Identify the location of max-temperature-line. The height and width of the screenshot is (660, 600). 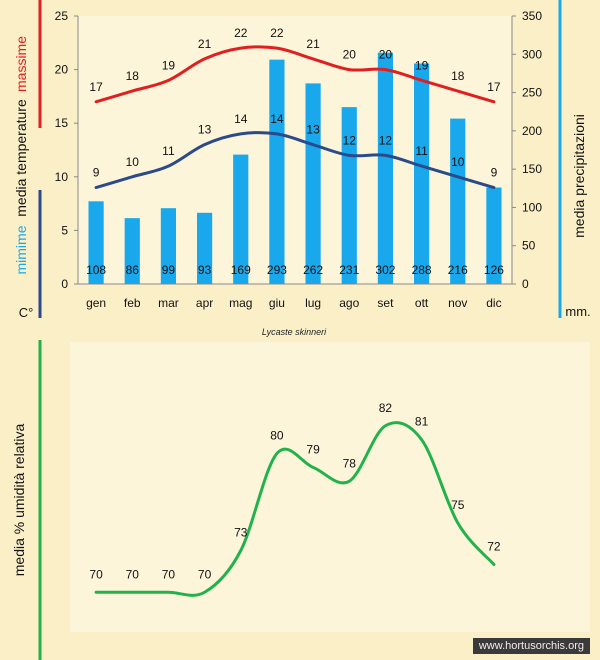
(295, 74).